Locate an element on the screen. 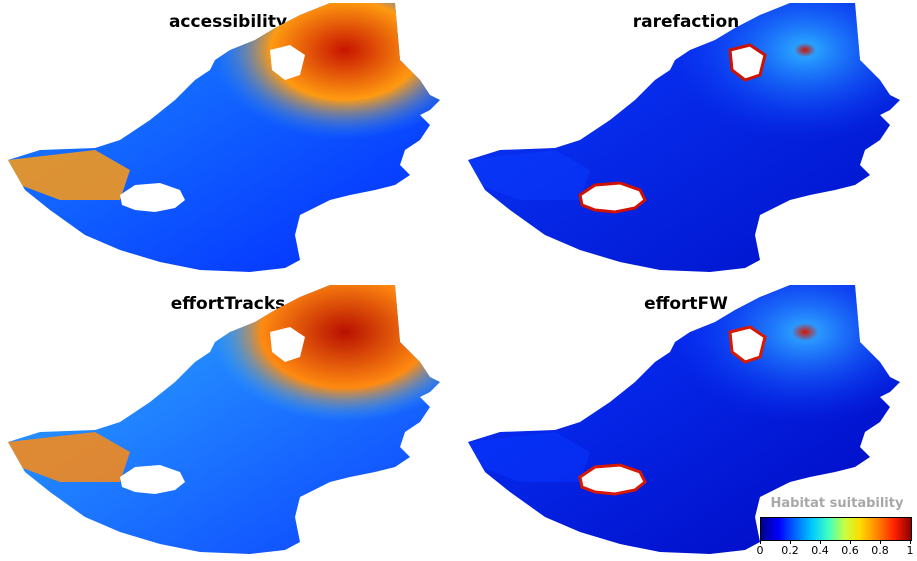  legend-title: Habitat suitability is located at coordinates (837, 503).